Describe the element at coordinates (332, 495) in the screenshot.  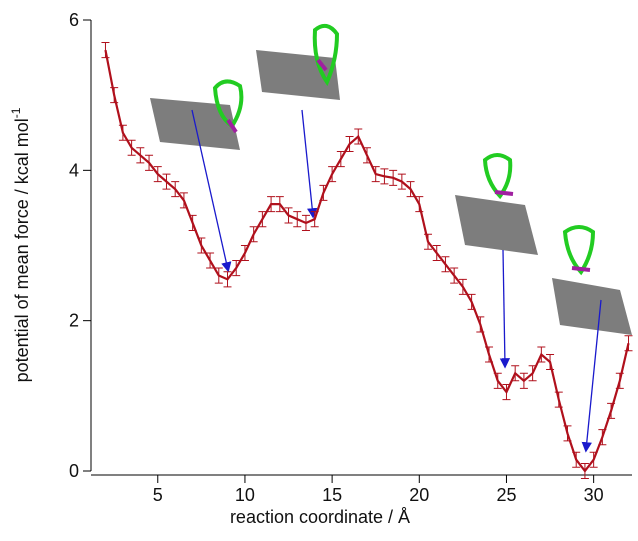
I see `x-tick-label: 15` at that location.